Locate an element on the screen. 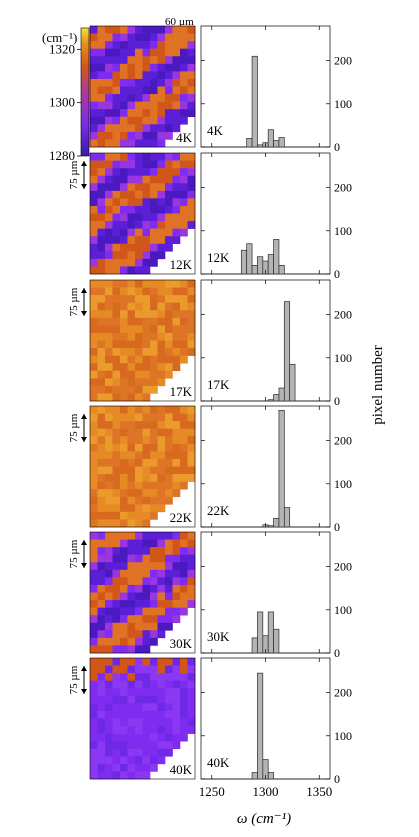 The height and width of the screenshot is (837, 419). histogram-temperature-label: 12K is located at coordinates (218, 257).